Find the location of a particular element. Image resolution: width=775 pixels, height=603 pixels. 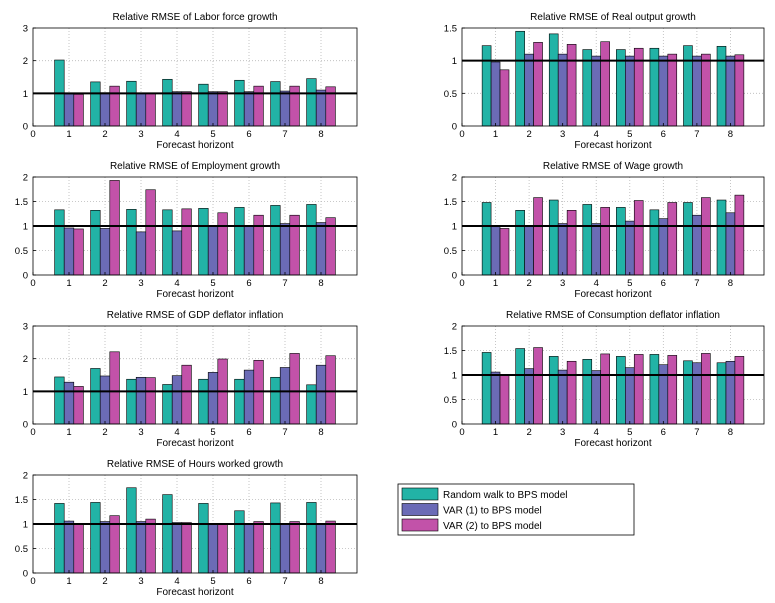

bar-s2-h2 is located at coordinates (105, 109).